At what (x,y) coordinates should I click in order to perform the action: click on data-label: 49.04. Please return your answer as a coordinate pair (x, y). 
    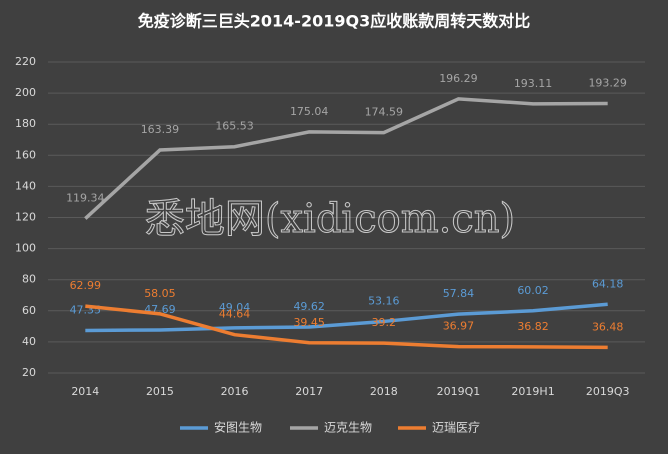
    Looking at the image, I should click on (235, 307).